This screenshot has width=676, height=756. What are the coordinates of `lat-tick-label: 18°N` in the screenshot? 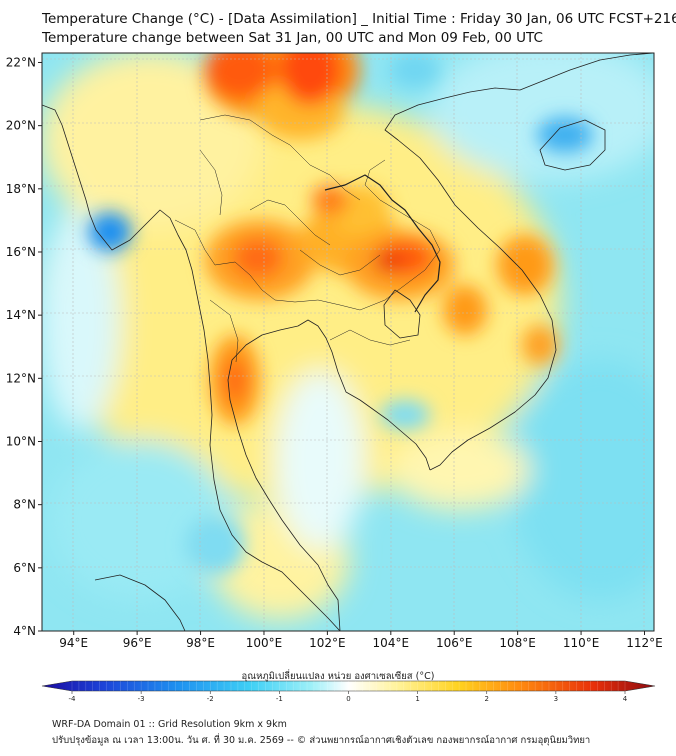 It's located at (21, 189).